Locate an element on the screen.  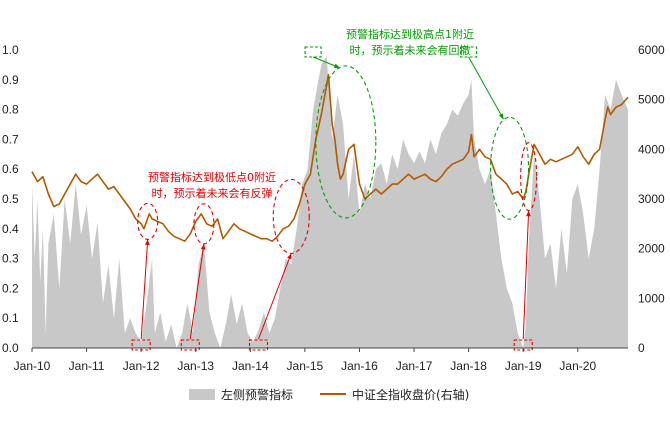
right-axis-tick-label: 4000 is located at coordinates (651, 149).